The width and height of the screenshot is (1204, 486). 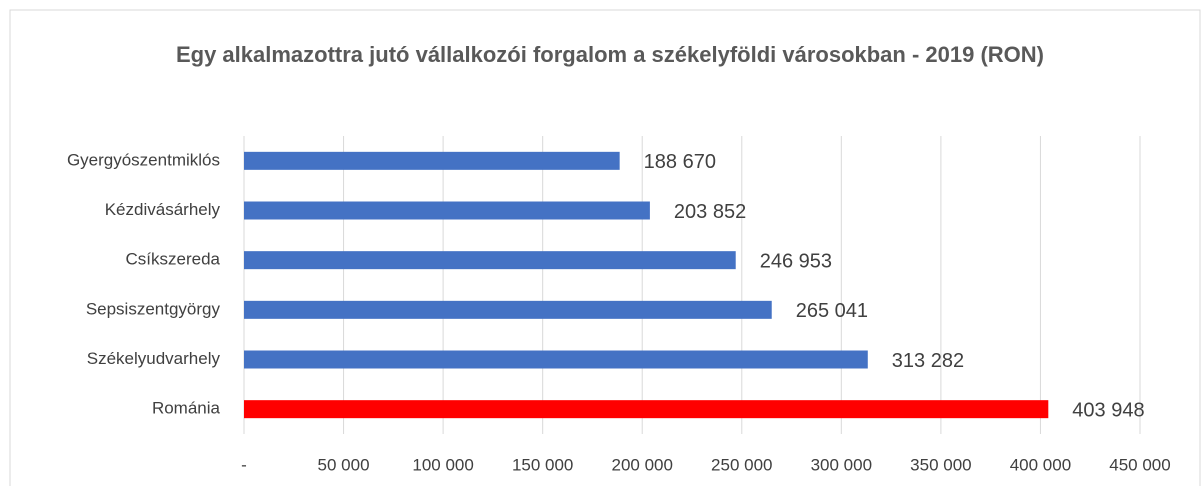 What do you see at coordinates (143, 159) in the screenshot?
I see `y-tick-label: Gyergyószentmiklós` at bounding box center [143, 159].